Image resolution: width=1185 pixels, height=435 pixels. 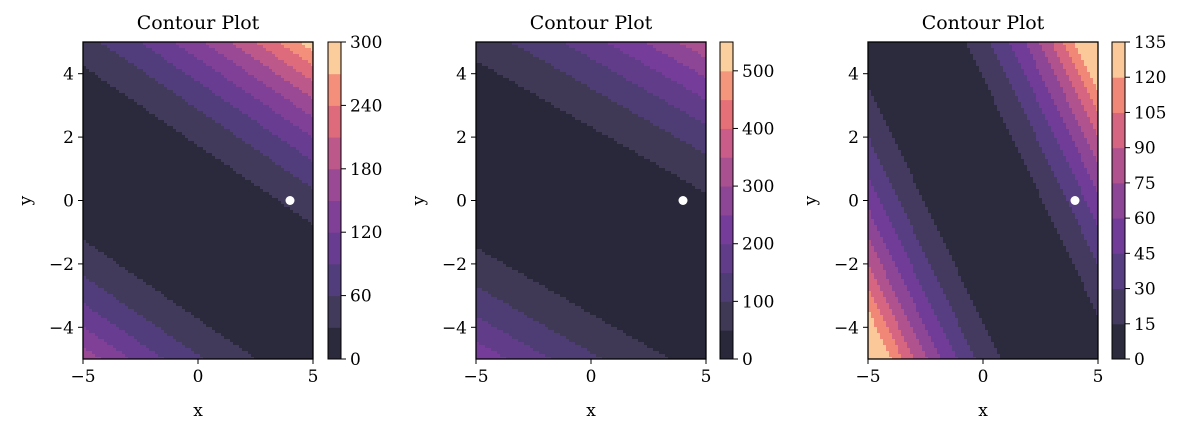 I want to click on colorbar-tick-label: 75, so click(x=1145, y=184).